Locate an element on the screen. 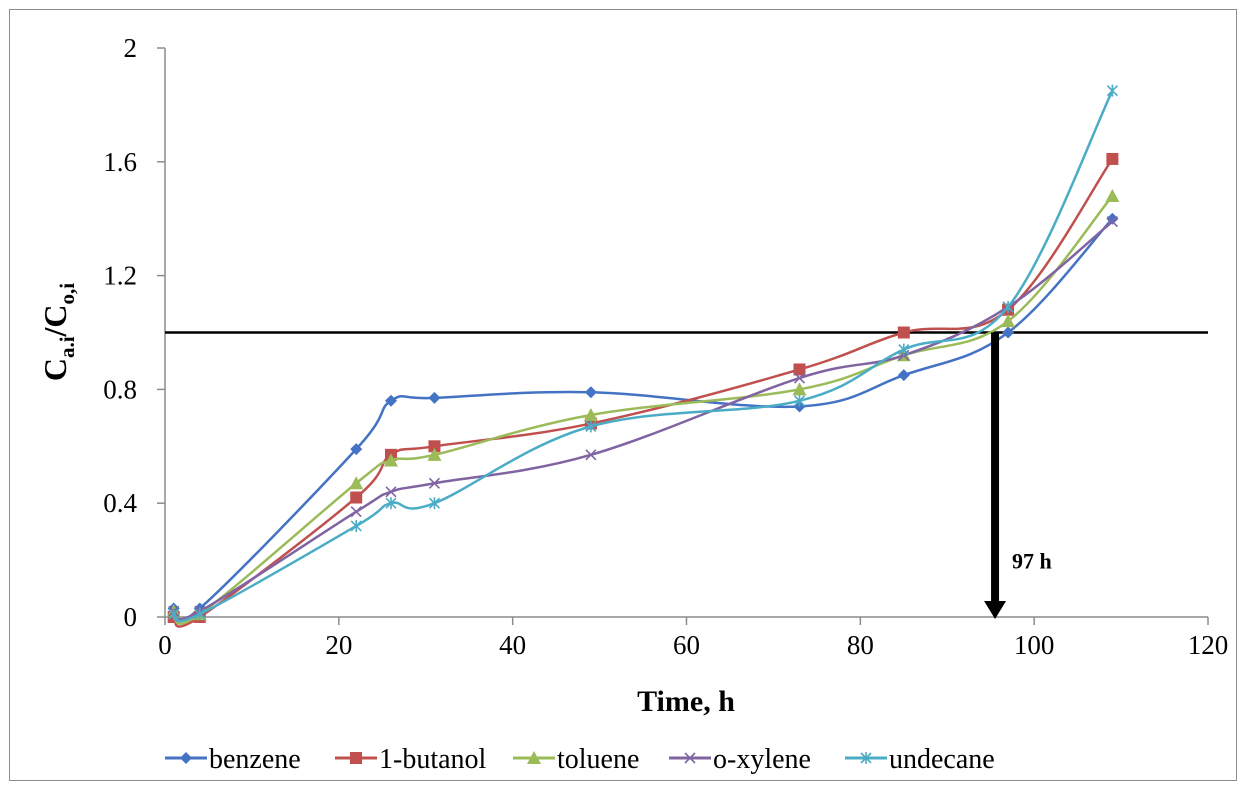  legend-label: benzene is located at coordinates (255, 759).